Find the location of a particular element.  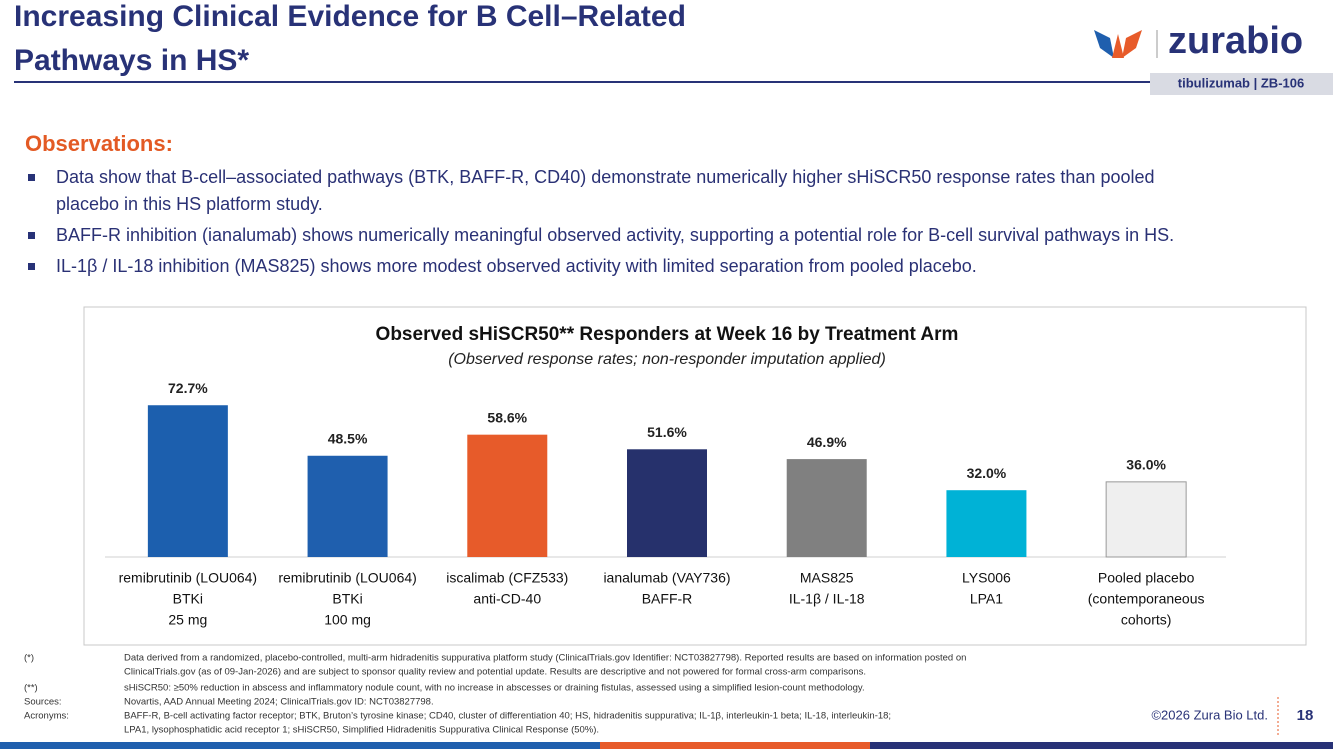

value-label: 48.5% is located at coordinates (348, 438).